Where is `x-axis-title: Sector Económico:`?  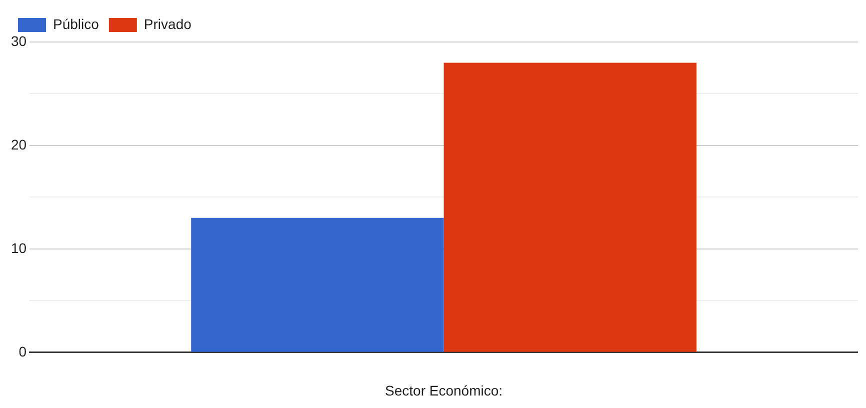 x-axis-title: Sector Económico: is located at coordinates (444, 390).